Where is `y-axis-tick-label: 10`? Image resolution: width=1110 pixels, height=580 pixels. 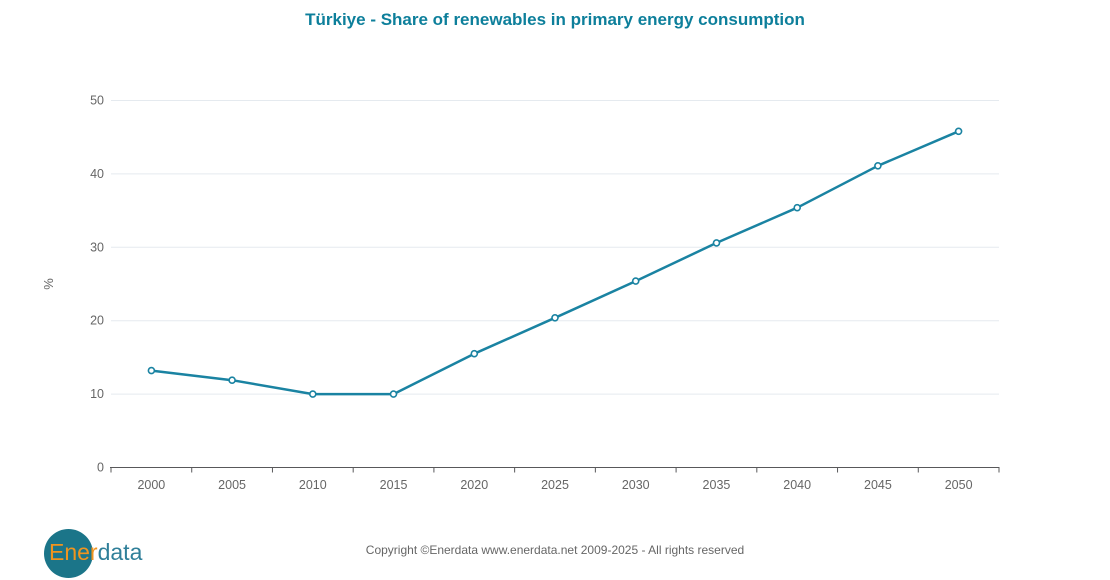
y-axis-tick-label: 10 is located at coordinates (97, 394).